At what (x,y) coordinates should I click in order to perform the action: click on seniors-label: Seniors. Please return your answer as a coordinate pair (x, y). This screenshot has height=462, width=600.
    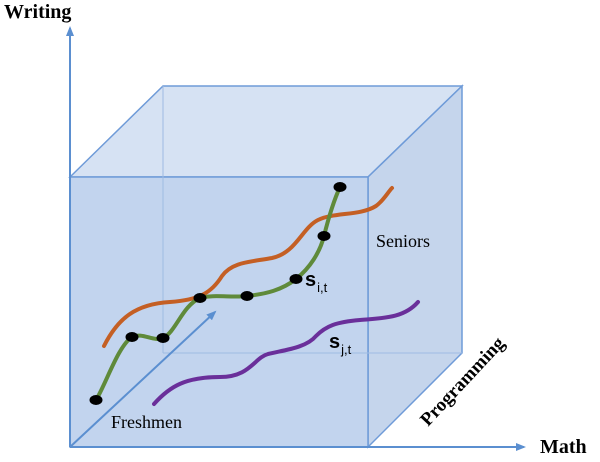
    Looking at the image, I should click on (403, 241).